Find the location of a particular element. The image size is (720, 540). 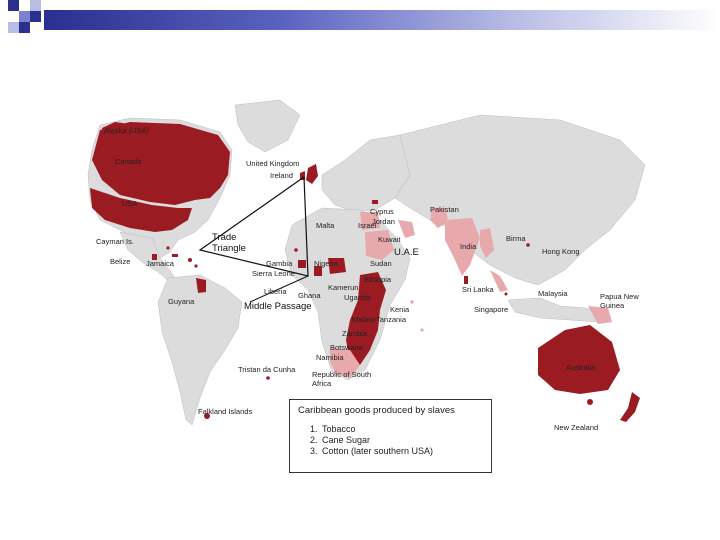

legend-item: Cotton (later southern USA) is located at coordinates (401, 451).